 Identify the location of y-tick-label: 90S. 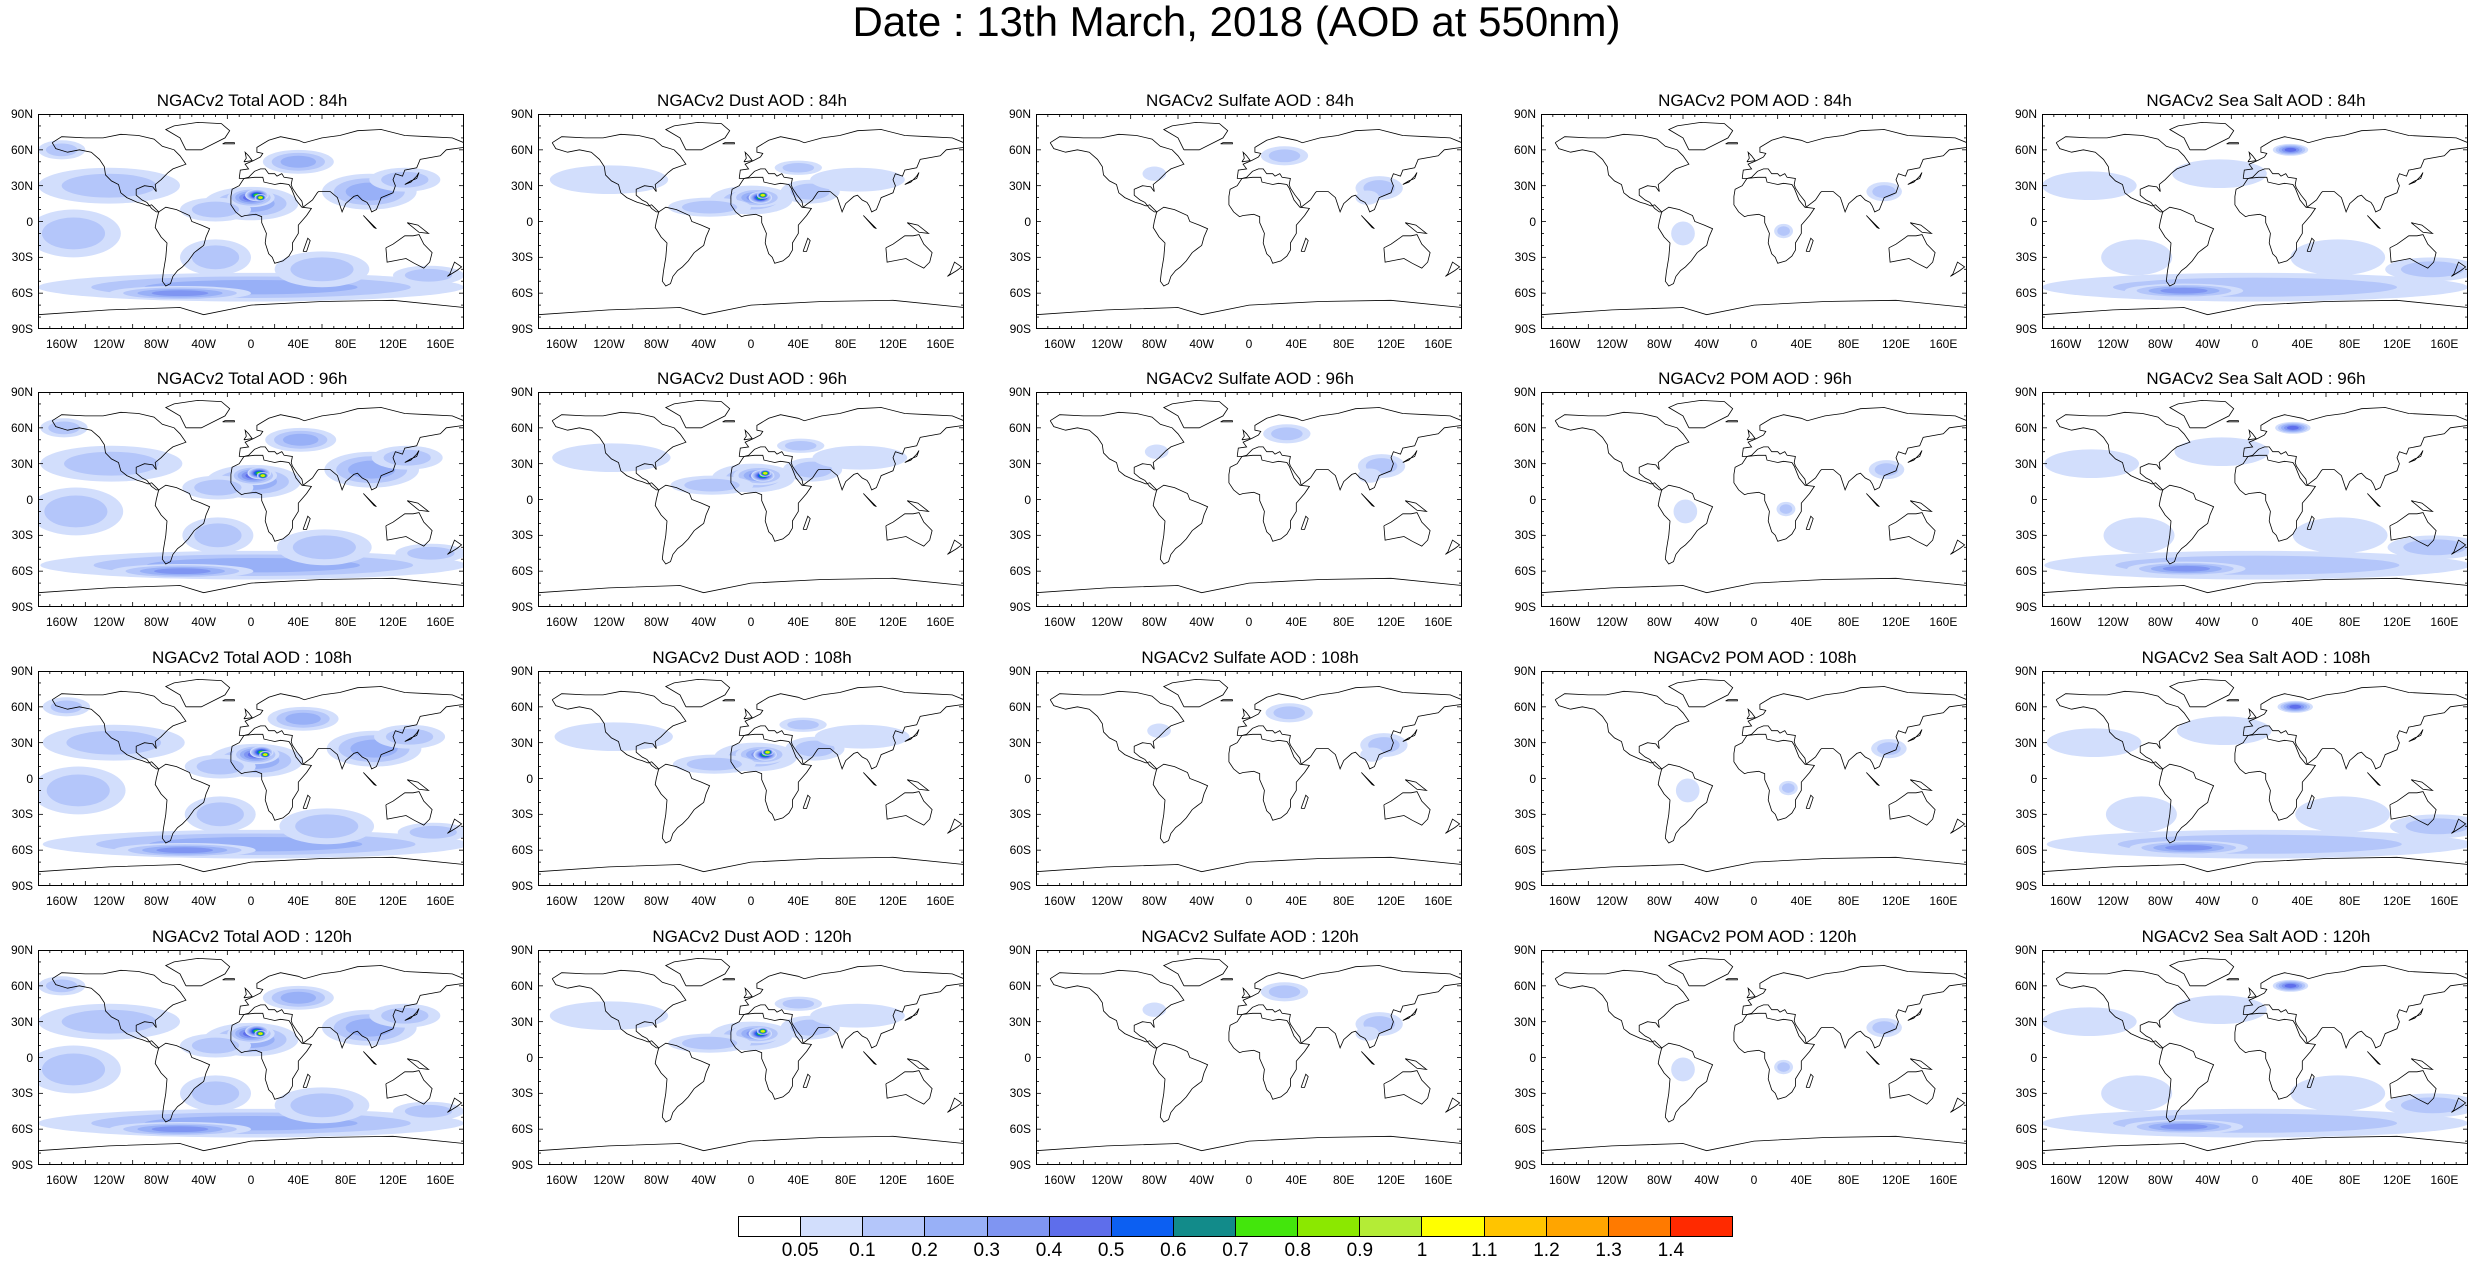
(1525, 329).